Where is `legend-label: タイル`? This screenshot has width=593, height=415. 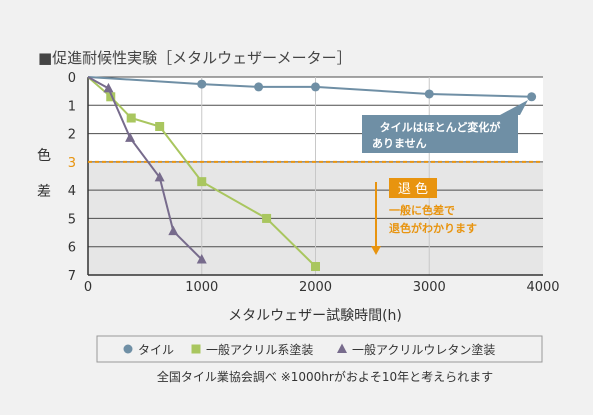
legend-label: タイル is located at coordinates (156, 350).